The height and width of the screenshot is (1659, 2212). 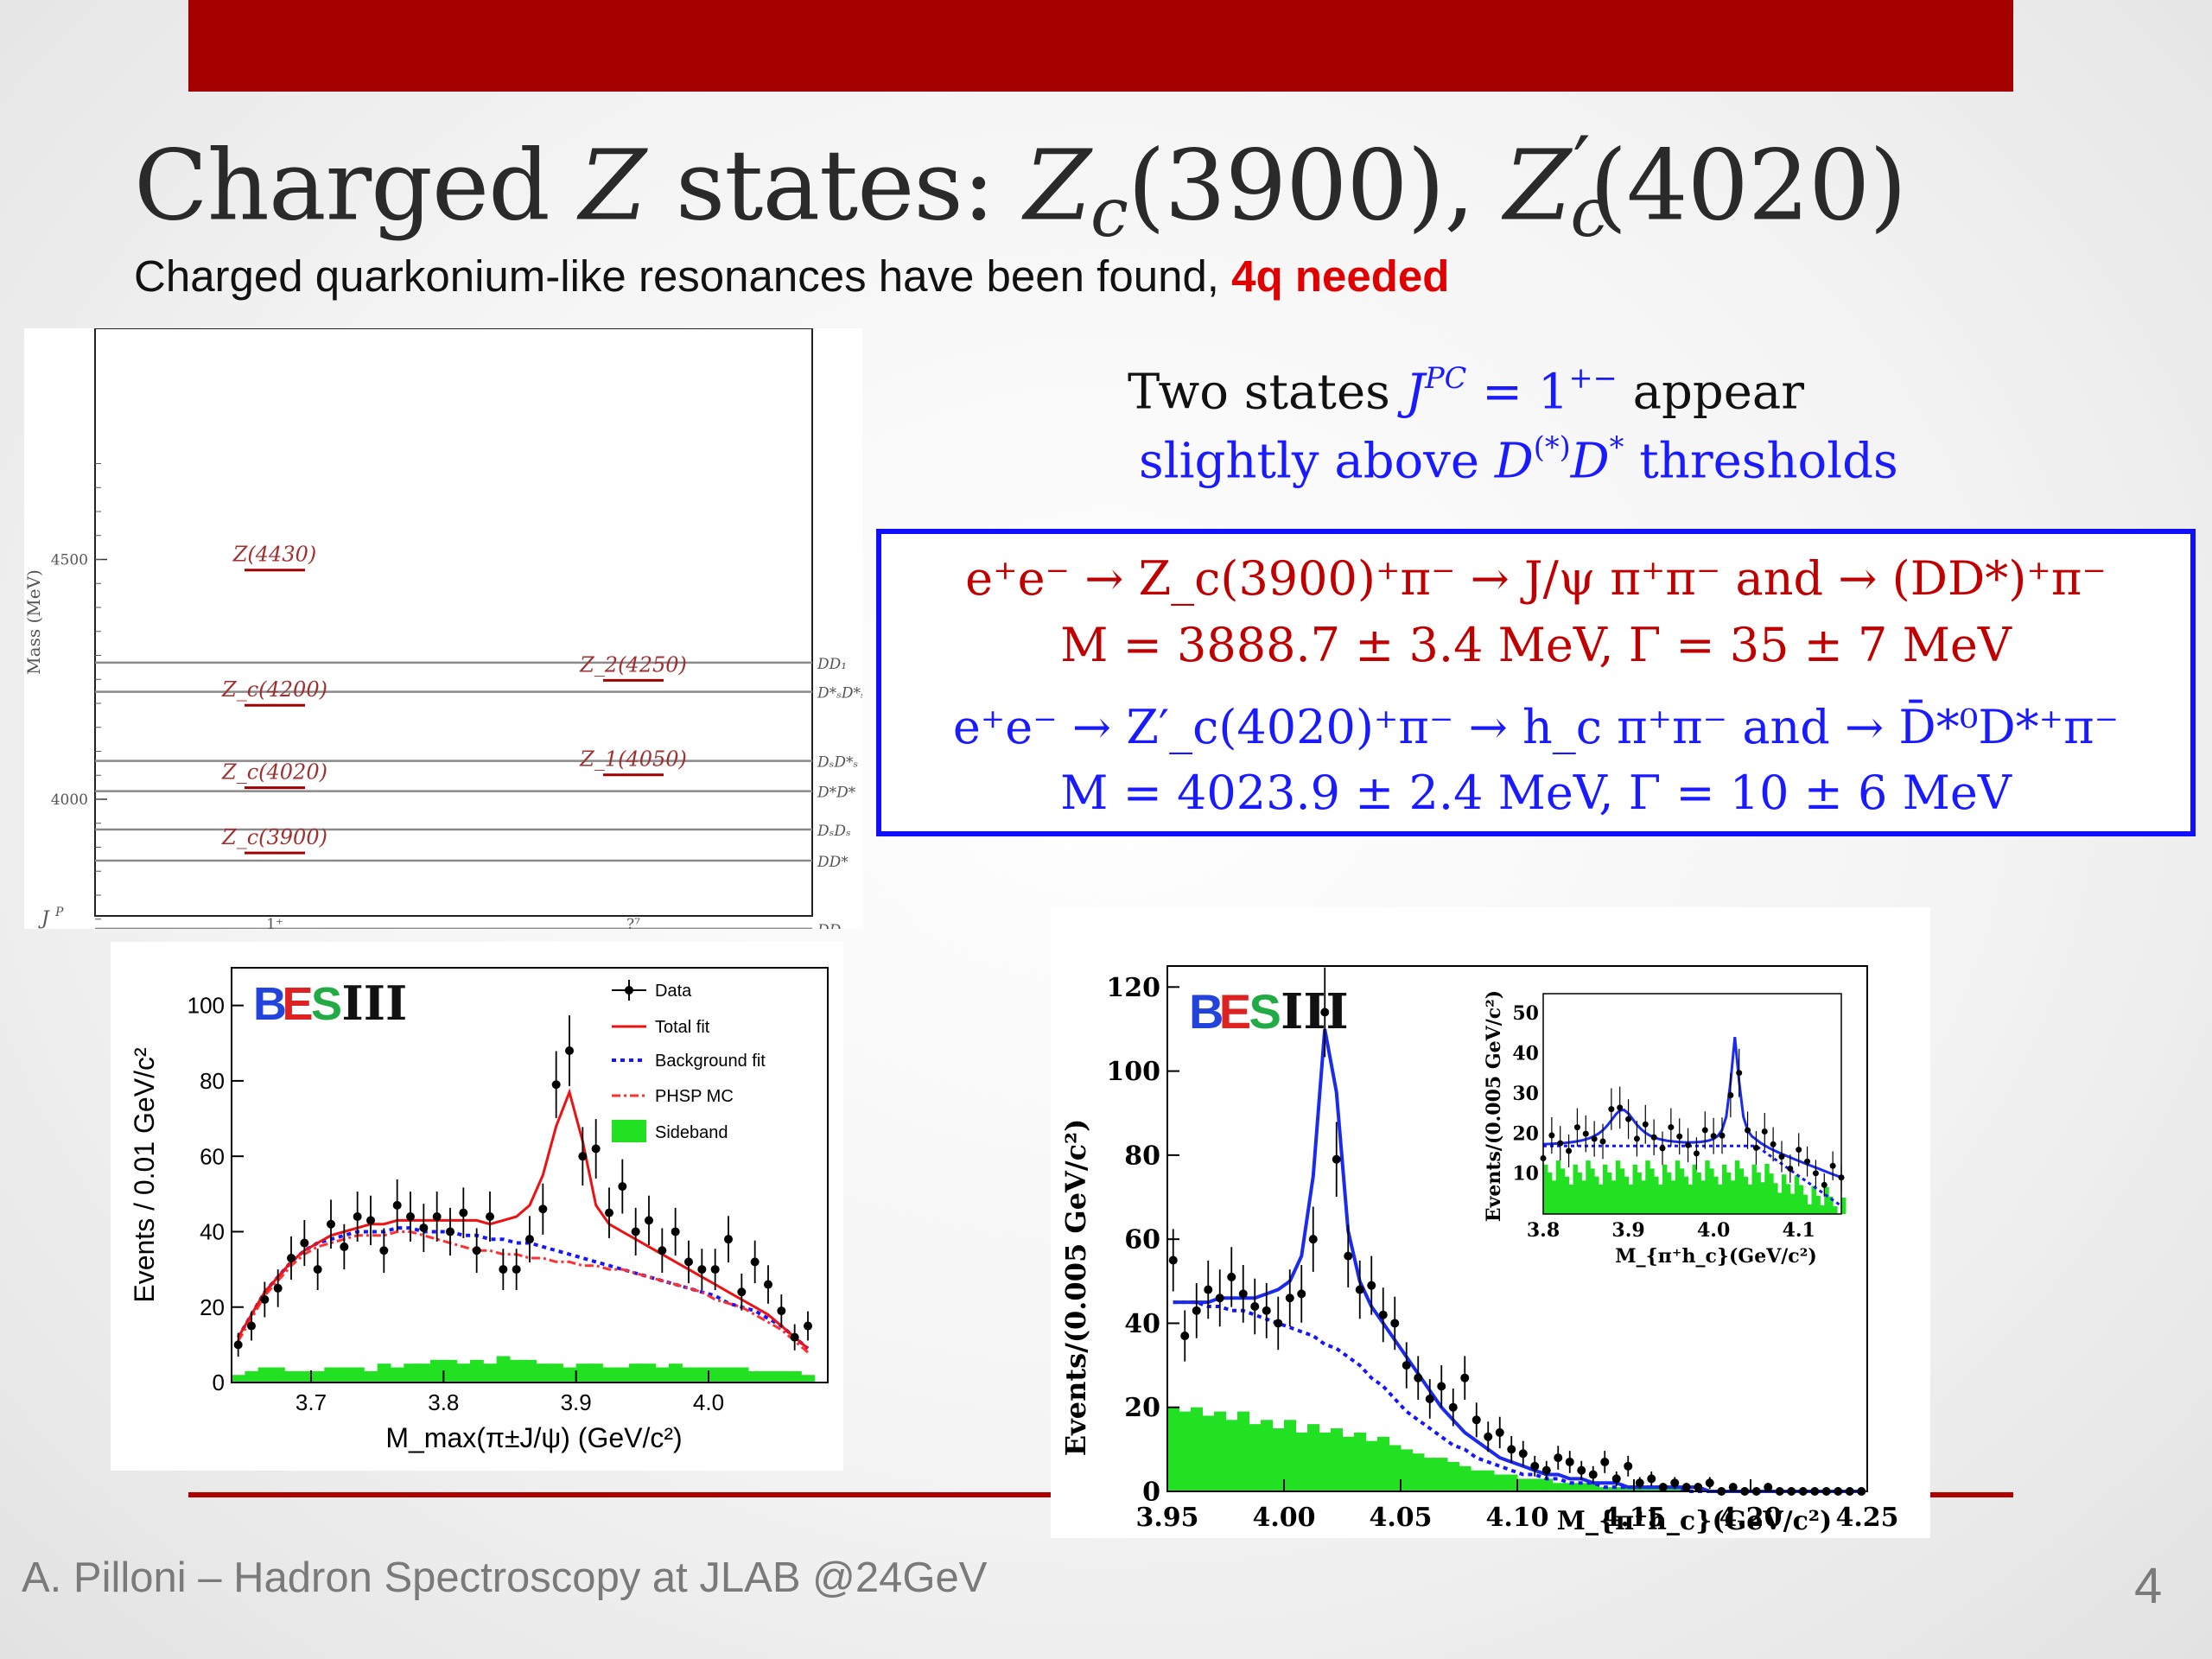 What do you see at coordinates (326, 1004) in the screenshot?
I see `logo-letter: S` at bounding box center [326, 1004].